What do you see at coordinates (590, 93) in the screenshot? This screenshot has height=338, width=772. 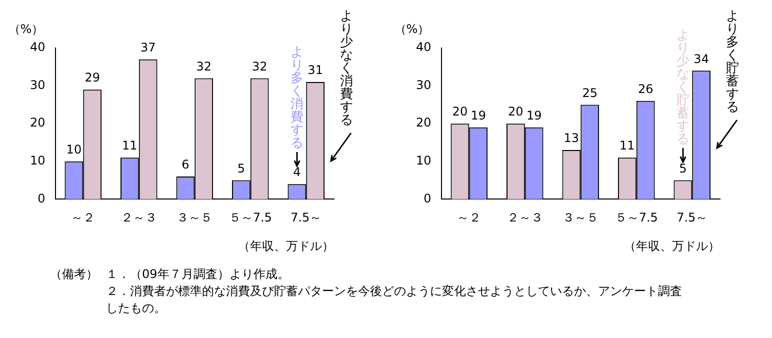 I see `data-label: 25` at bounding box center [590, 93].